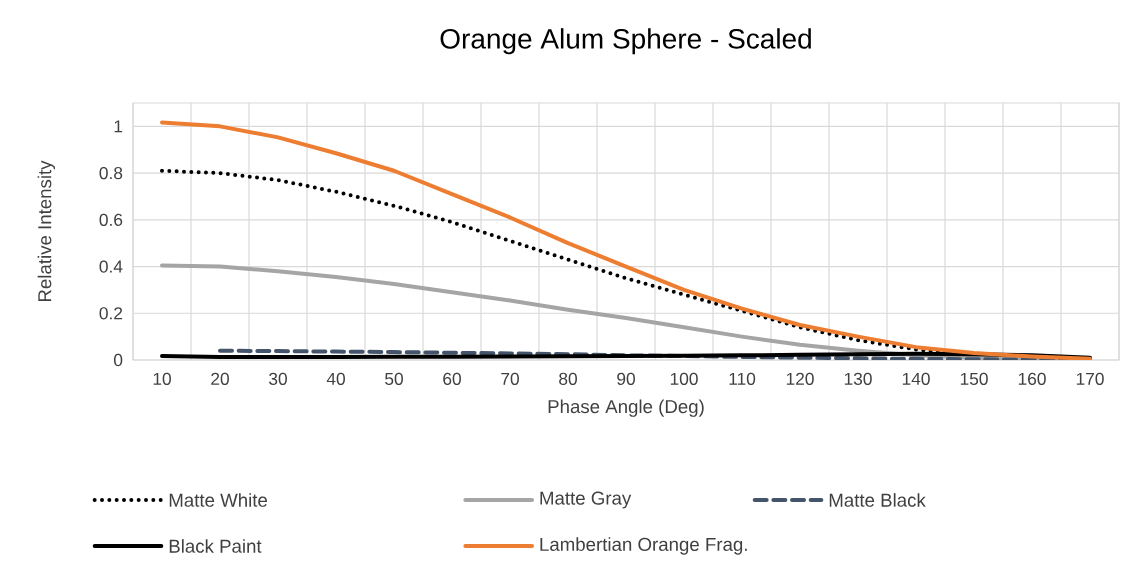  Describe the element at coordinates (510, 378) in the screenshot. I see `x-tick-label: 70` at that location.